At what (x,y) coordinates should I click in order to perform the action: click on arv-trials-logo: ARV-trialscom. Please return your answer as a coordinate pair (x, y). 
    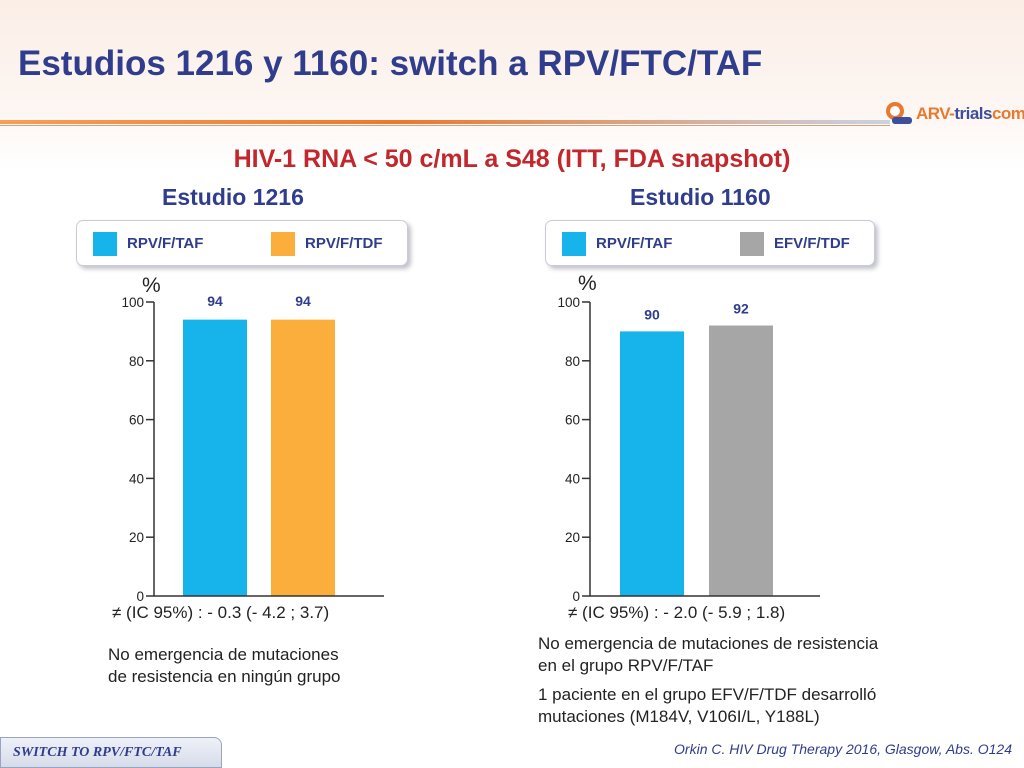
    Looking at the image, I should click on (954, 114).